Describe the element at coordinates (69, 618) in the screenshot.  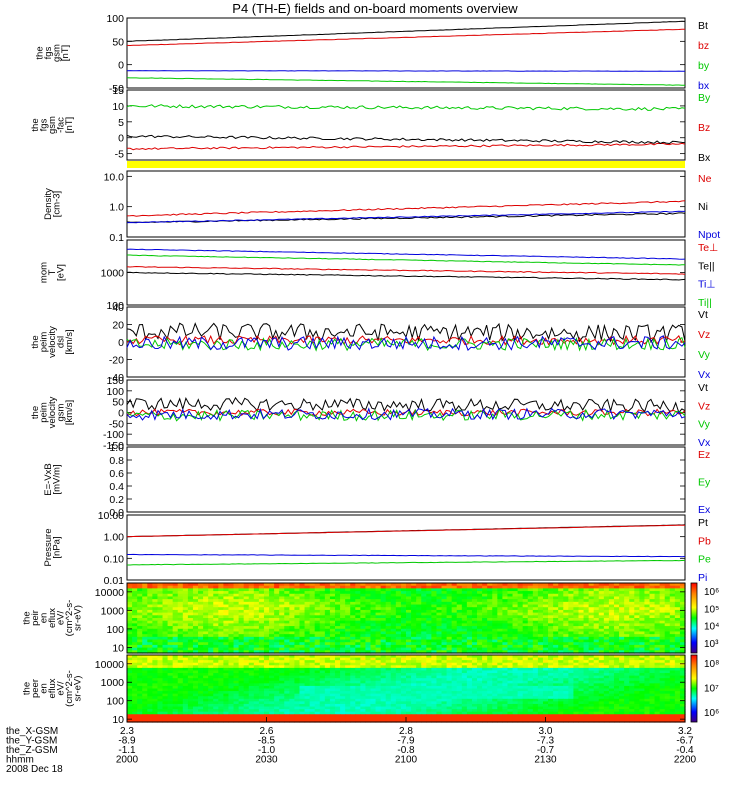
I see `y-axis-label-line: (cm^2-s-` at that location.